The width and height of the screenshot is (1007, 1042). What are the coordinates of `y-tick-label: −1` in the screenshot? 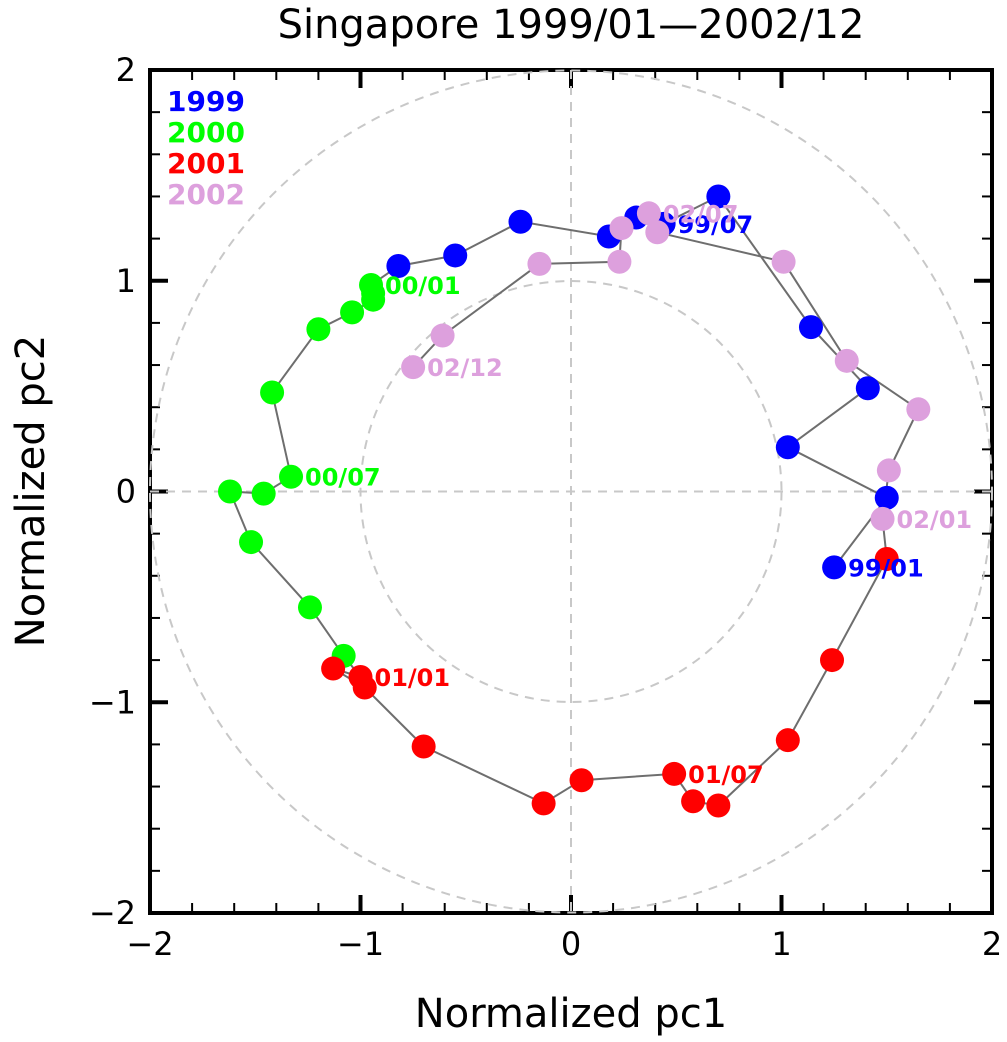 It's located at (112, 702).